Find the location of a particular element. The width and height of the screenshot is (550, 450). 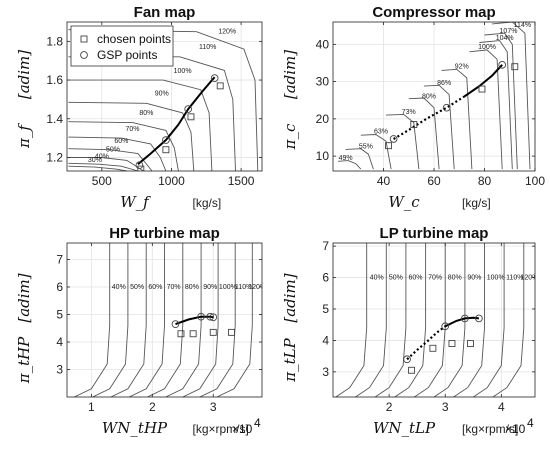

x-tick-label: 80 is located at coordinates (485, 181).